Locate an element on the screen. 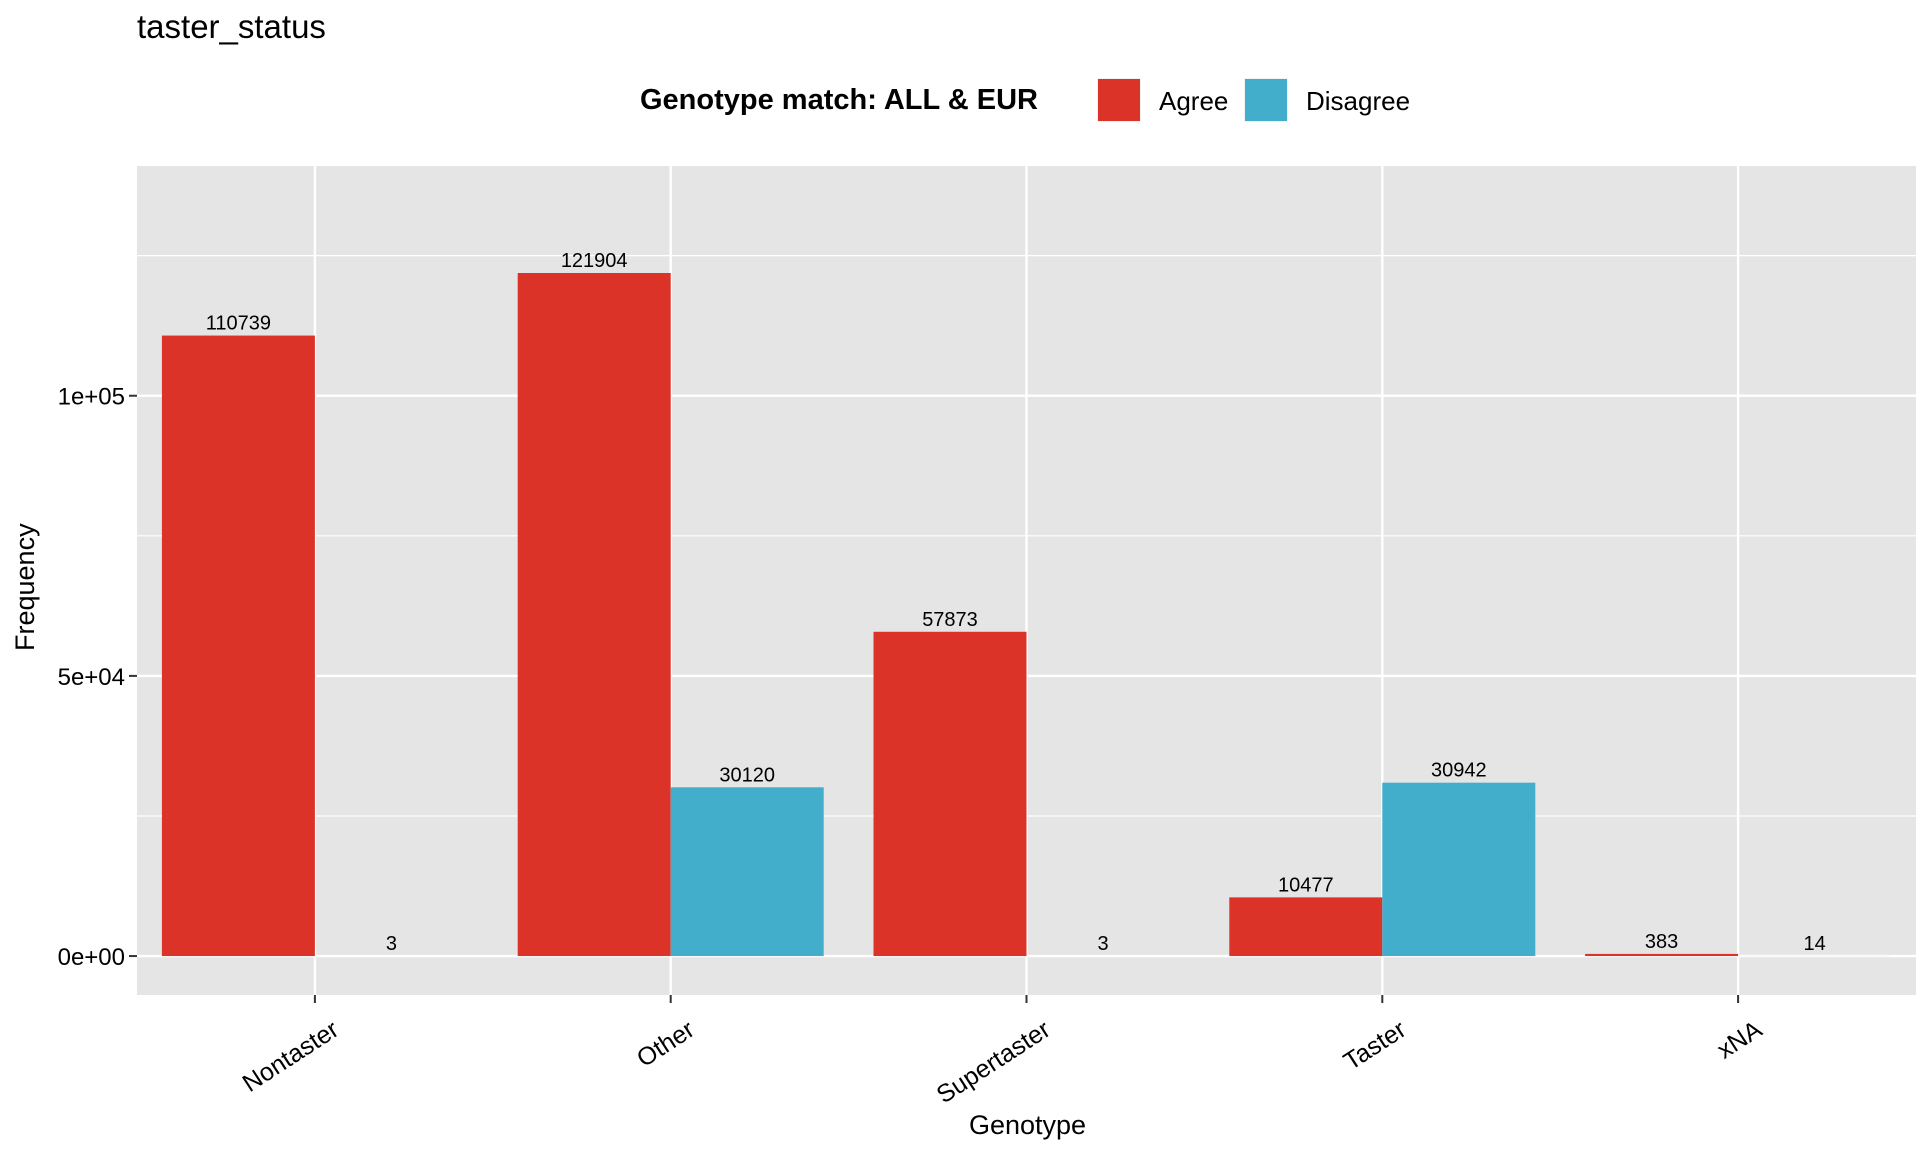  x-tick-label: Nontaster is located at coordinates (291, 1056).